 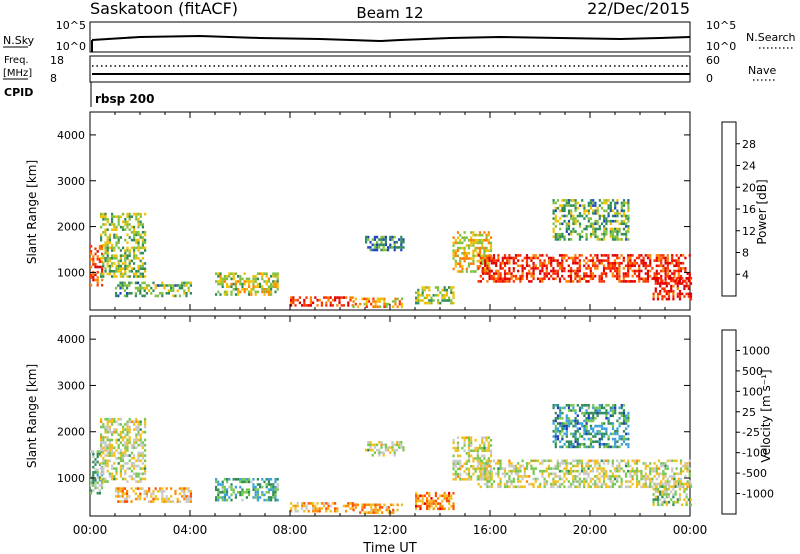 I want to click on colorbar-tick-label: -25, so click(x=751, y=432).